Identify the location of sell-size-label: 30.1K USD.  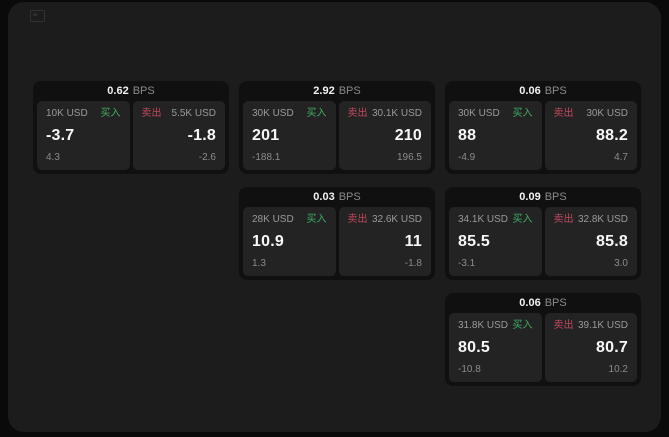
(396, 113).